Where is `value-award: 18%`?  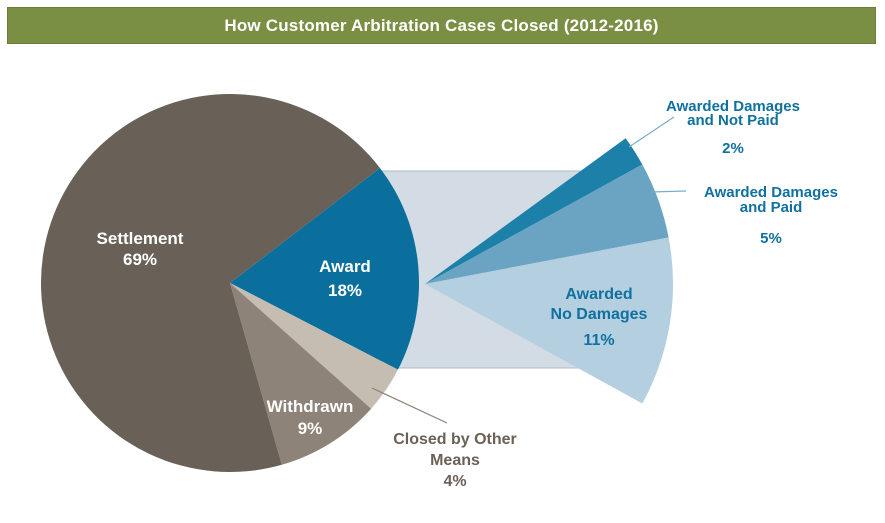 value-award: 18% is located at coordinates (345, 290).